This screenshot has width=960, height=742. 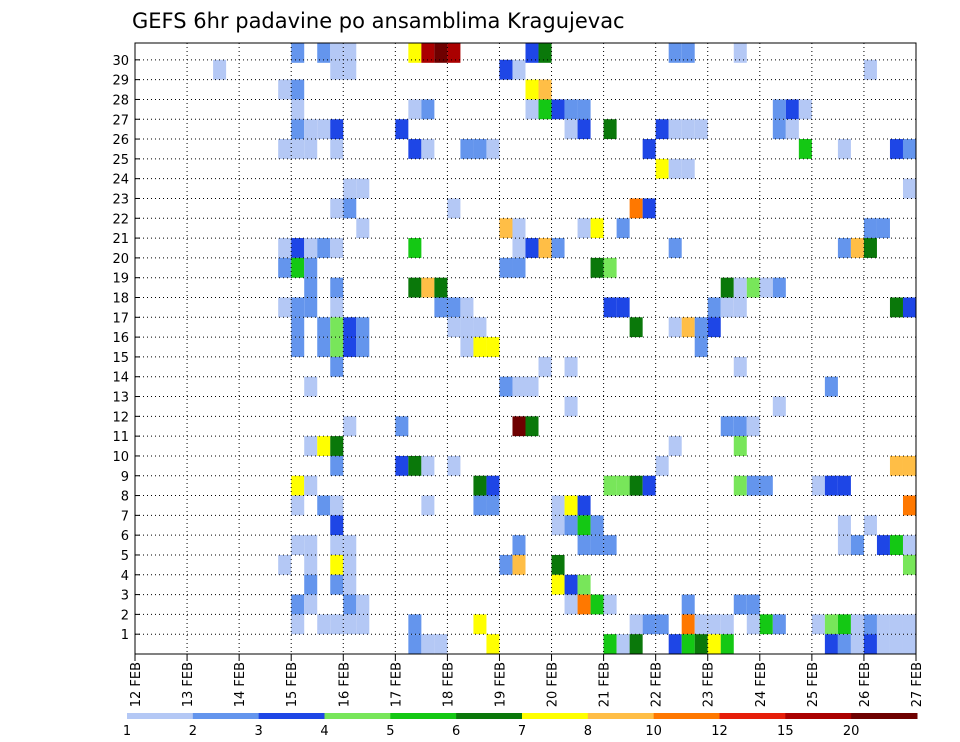 I want to click on y-tick-label: 20, so click(x=120, y=259).